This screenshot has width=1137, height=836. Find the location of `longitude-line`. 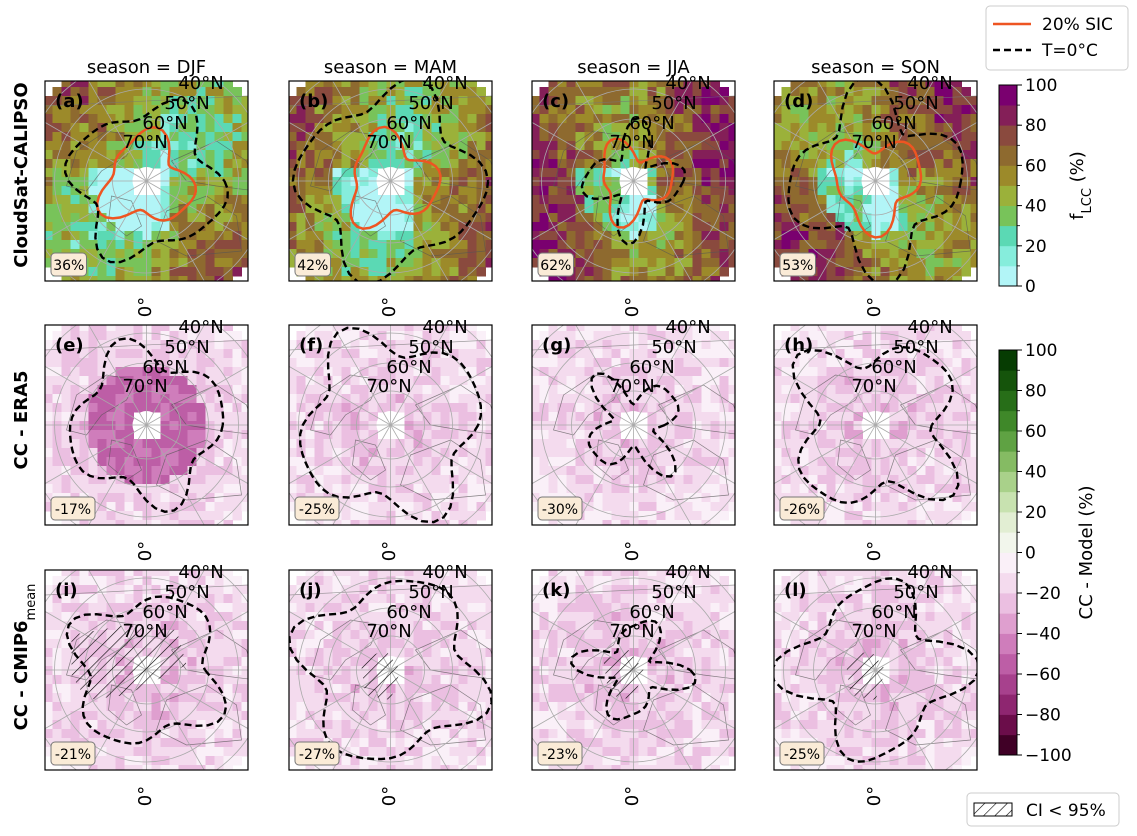

longitude-line is located at coordinates (146, 181).